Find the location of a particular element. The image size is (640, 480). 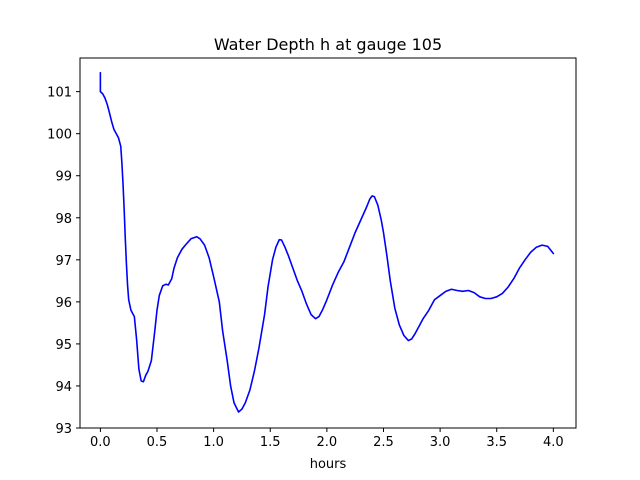

y-axis: 93 94 95 96 97 98 99 100 101 is located at coordinates (63, 261).